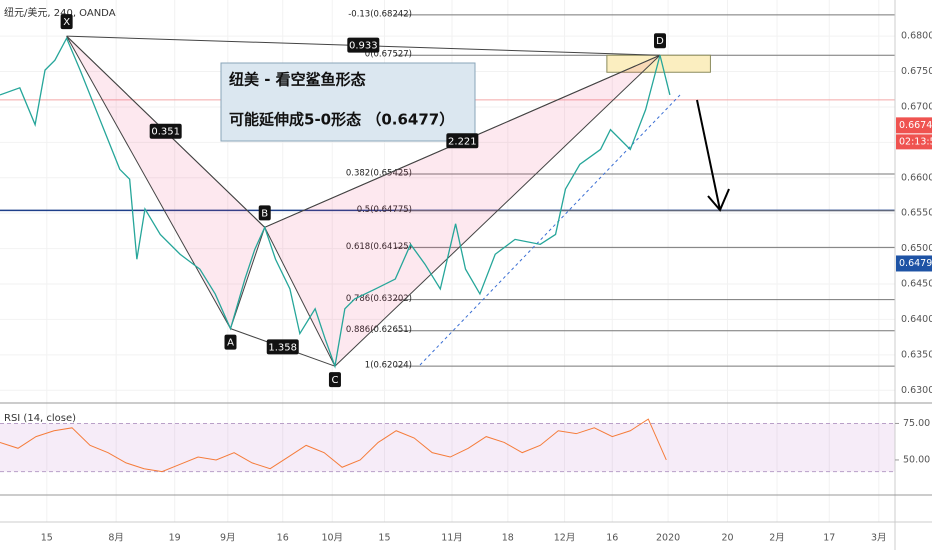 This screenshot has height=550, width=932. What do you see at coordinates (727, 538) in the screenshot?
I see `x-tick-label: 20` at bounding box center [727, 538].